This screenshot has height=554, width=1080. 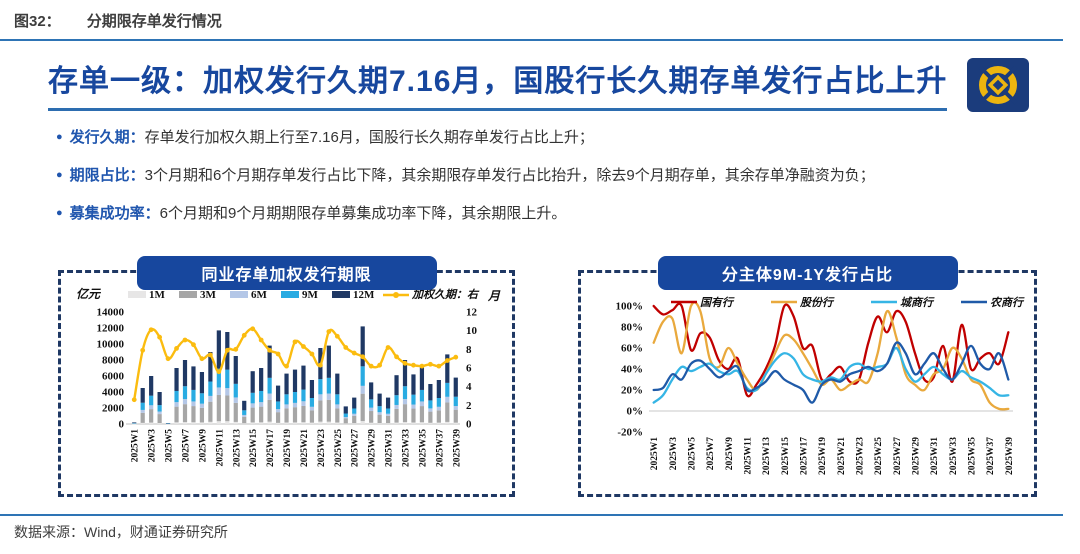 I want to click on svg-text: 3M, so click(x=208, y=295).